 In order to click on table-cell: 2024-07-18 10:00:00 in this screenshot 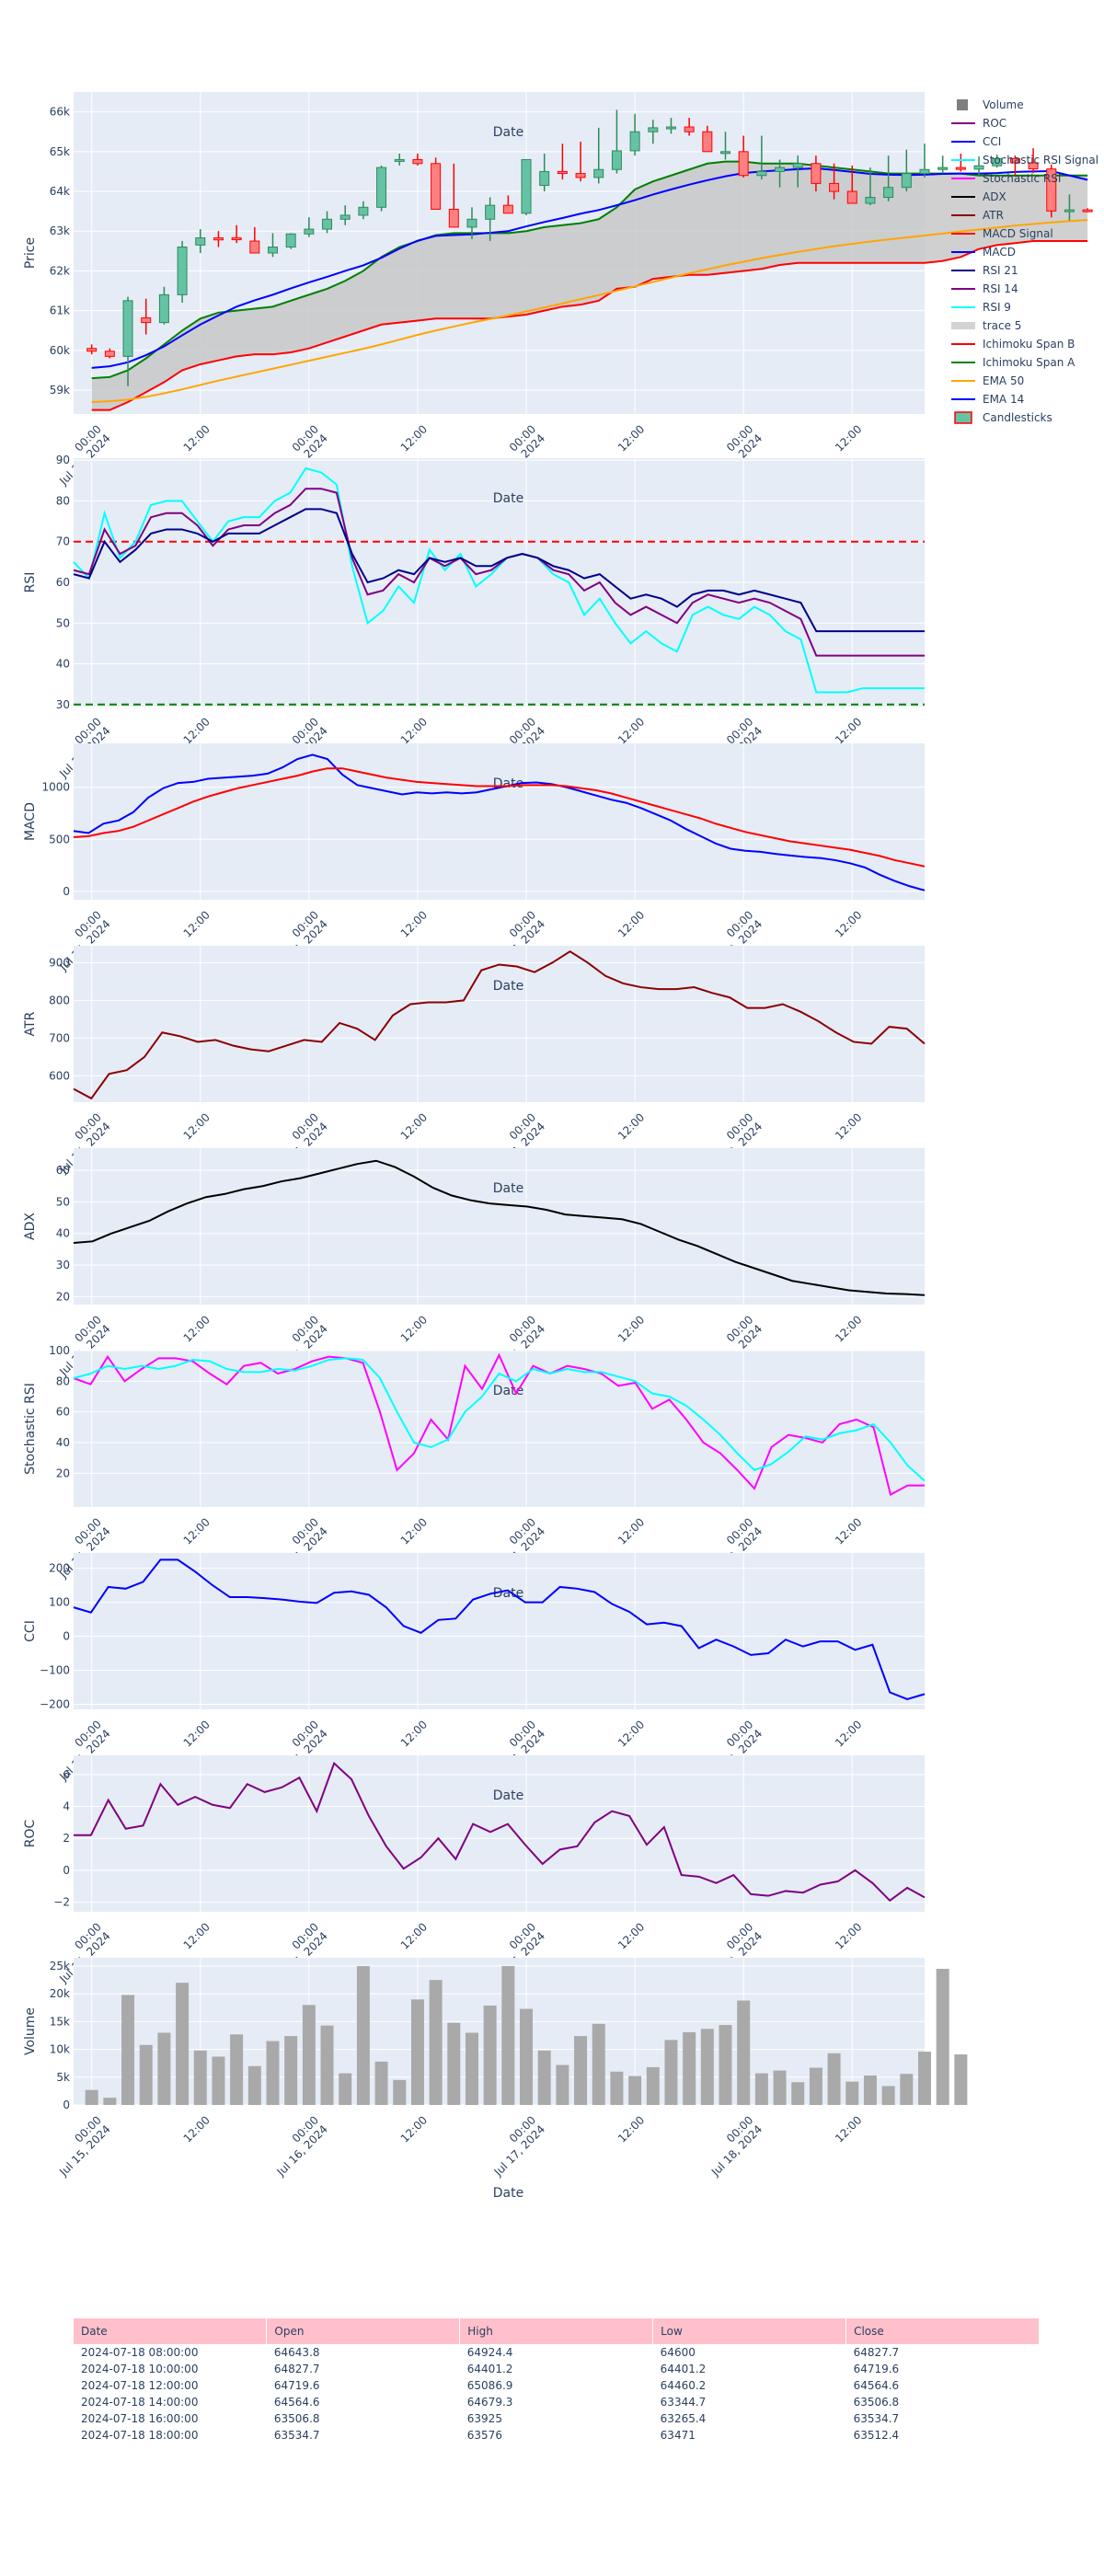, I will do `click(140, 2369)`.